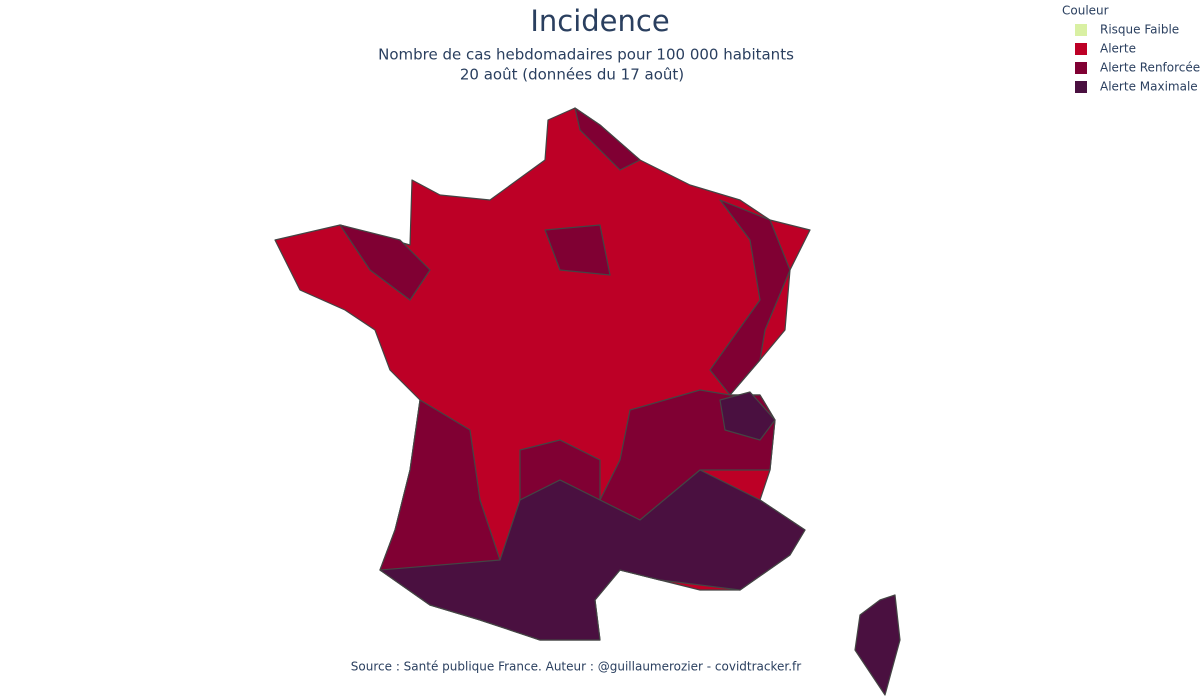 The image size is (1200, 700). What do you see at coordinates (1150, 68) in the screenshot?
I see `legend-label: Alerte Renforcée` at bounding box center [1150, 68].